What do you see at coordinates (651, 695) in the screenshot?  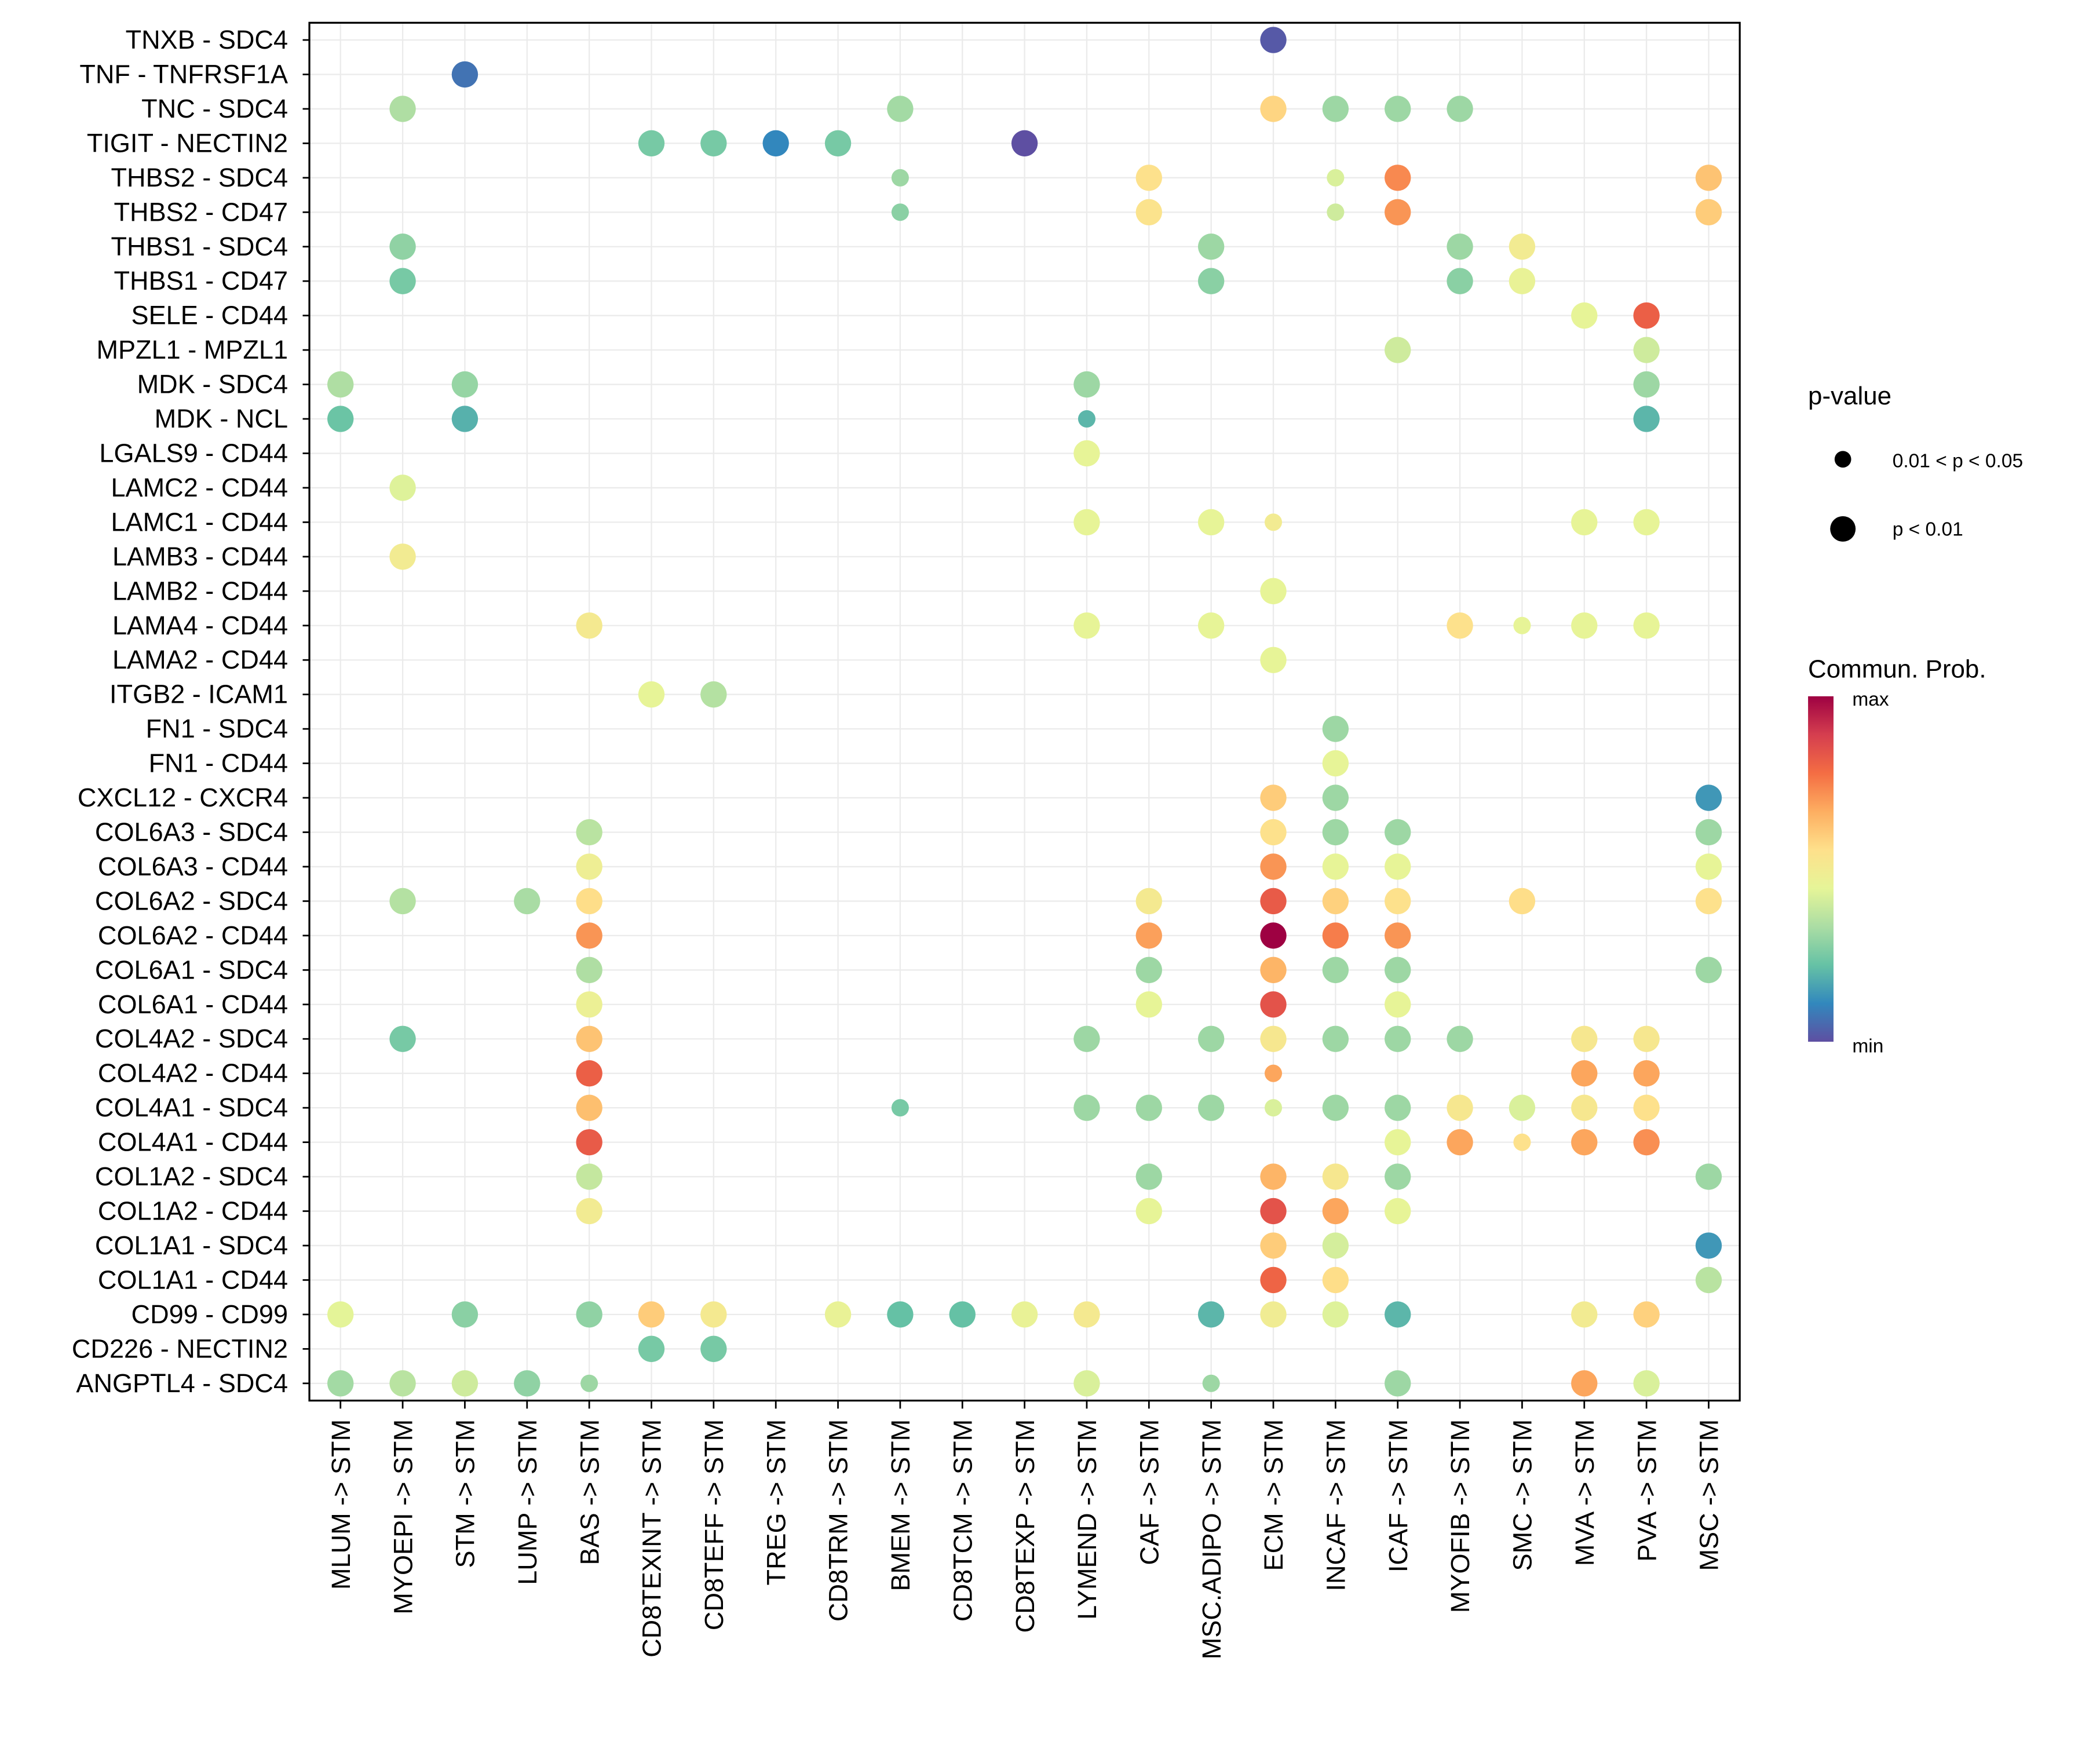 I see `data-point: ITGB2 - ICAM1 | CD8TEXINT -> STM` at bounding box center [651, 695].